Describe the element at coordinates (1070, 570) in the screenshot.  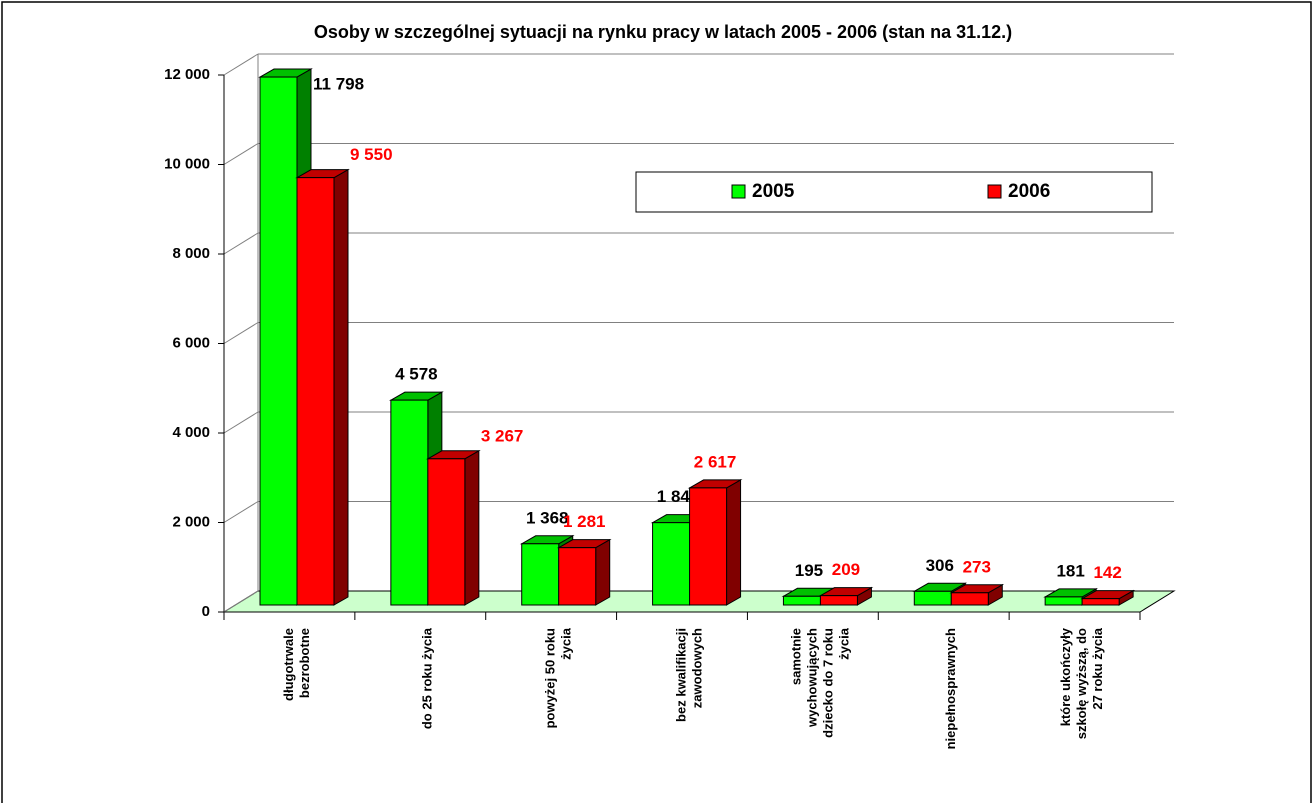
I see `value-label: 181` at that location.